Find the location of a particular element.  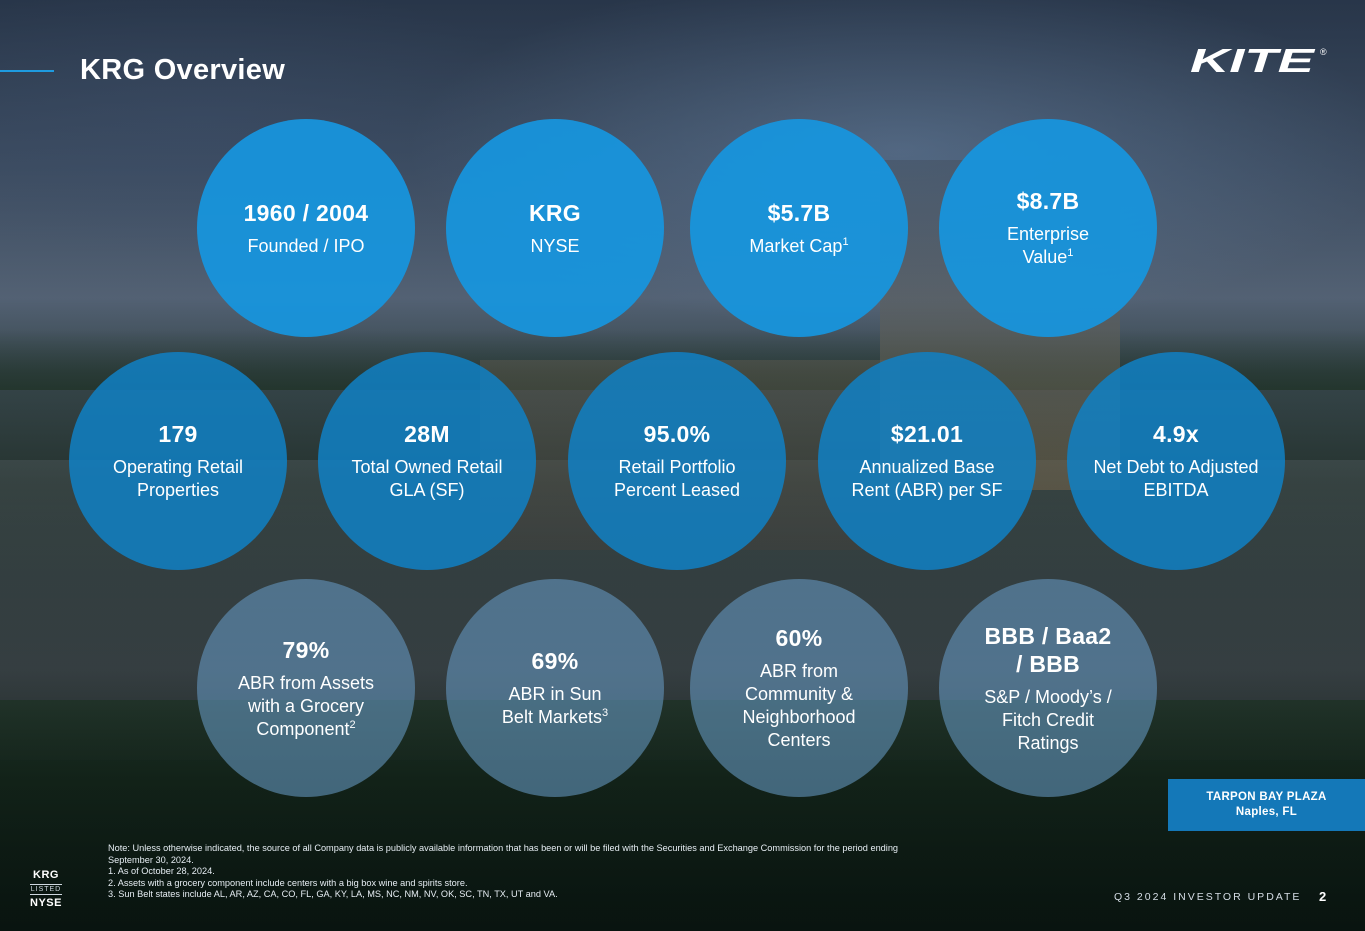

page-title: KRG Overview is located at coordinates (183, 70).